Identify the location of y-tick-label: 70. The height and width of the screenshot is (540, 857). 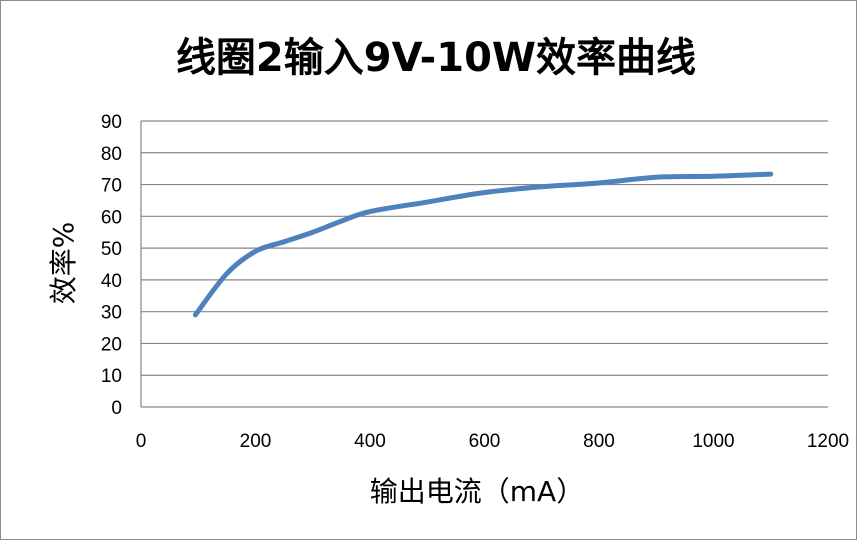
(111, 186).